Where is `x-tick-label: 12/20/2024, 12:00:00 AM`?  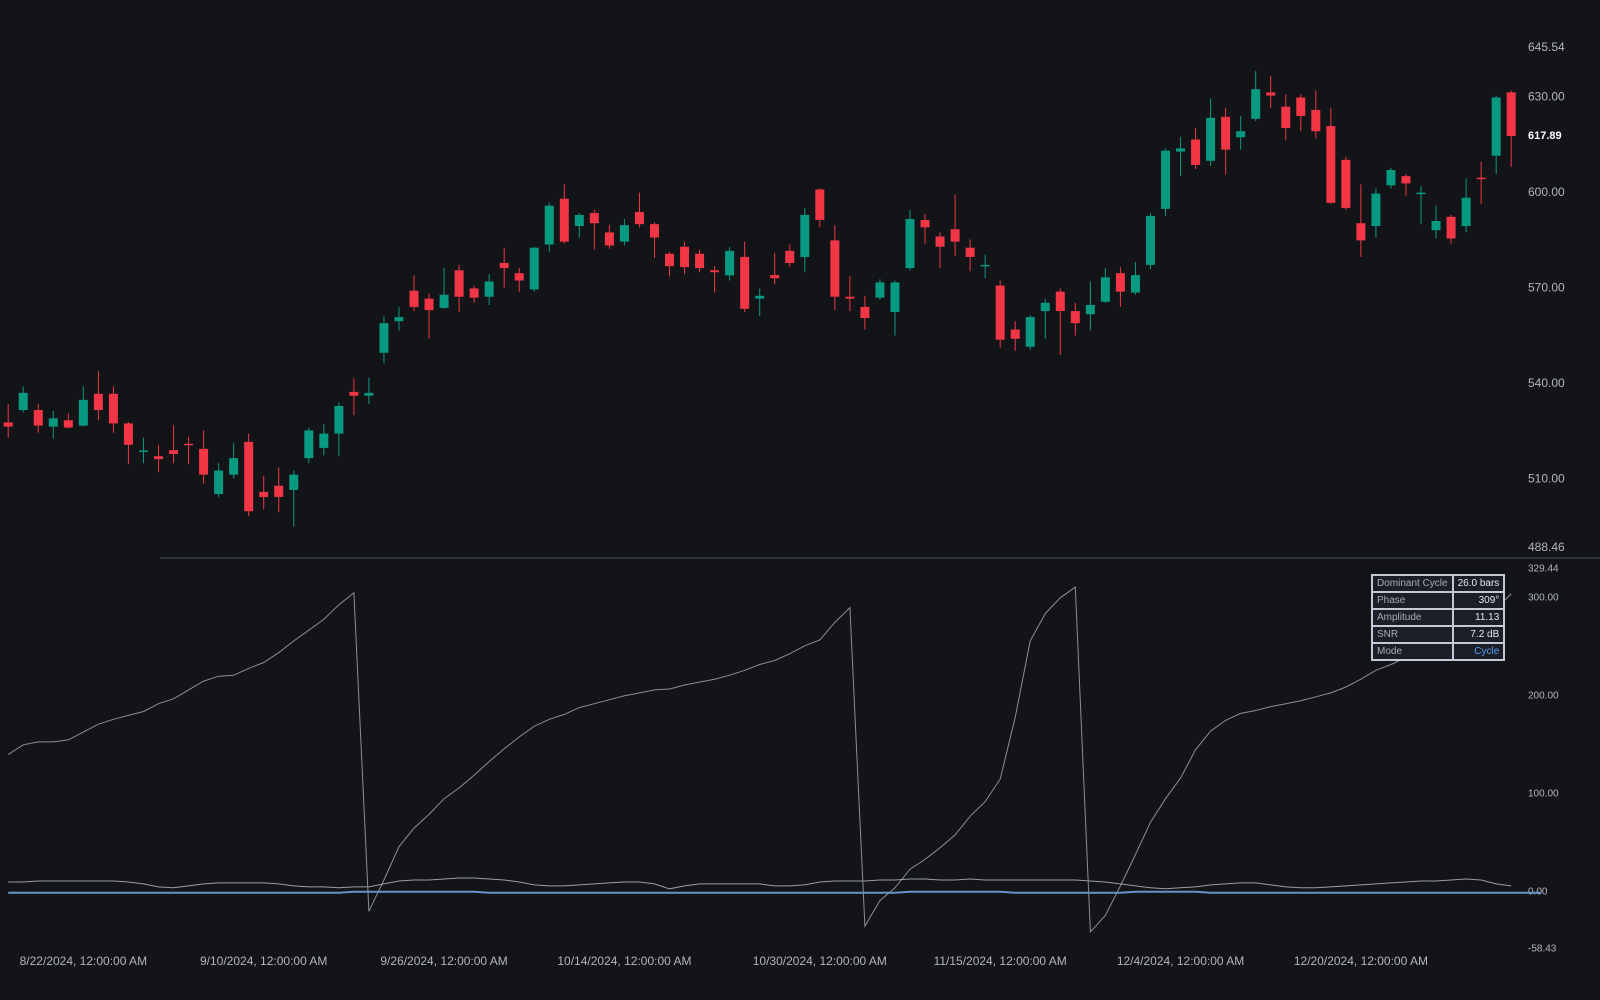 x-tick-label: 12/20/2024, 12:00:00 AM is located at coordinates (1361, 961).